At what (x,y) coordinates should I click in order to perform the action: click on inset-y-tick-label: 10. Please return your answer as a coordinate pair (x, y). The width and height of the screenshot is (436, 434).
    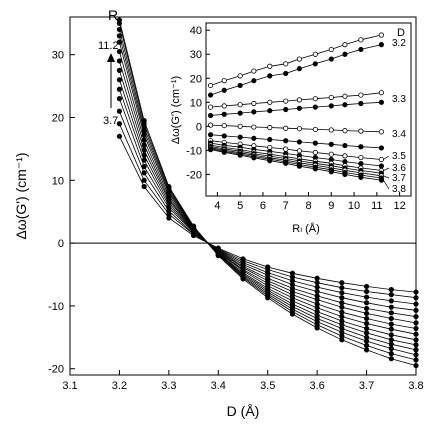
    Looking at the image, I should click on (196, 103).